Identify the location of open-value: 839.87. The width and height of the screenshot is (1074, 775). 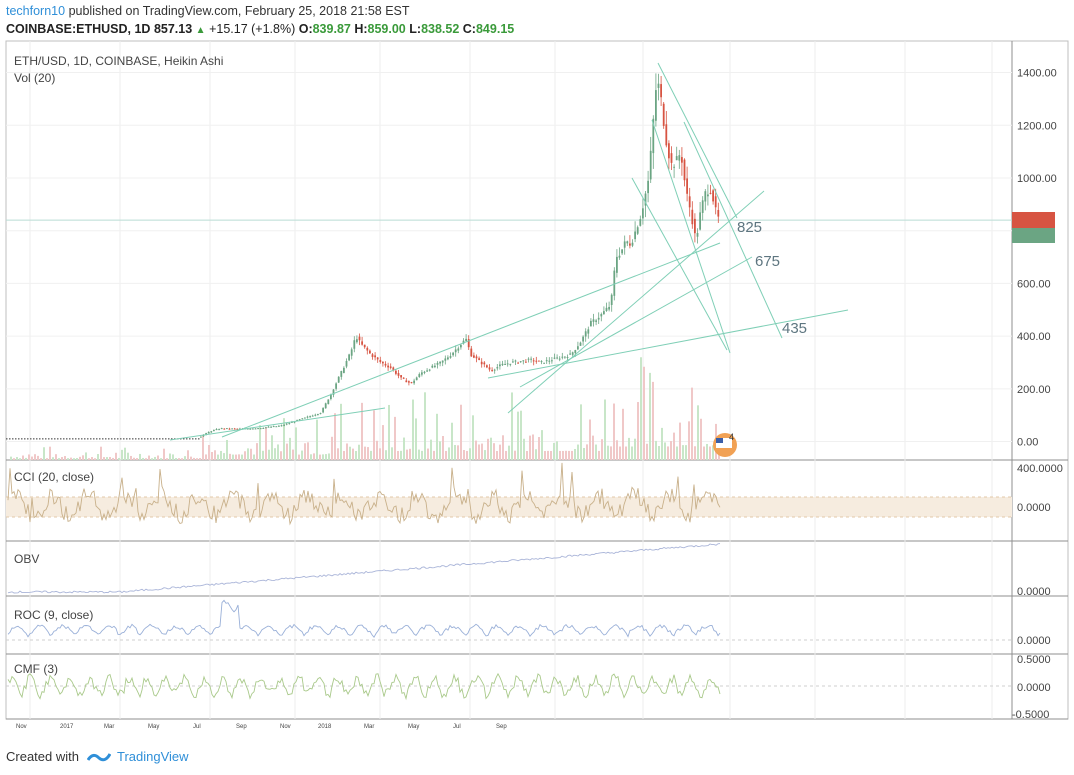
(331, 29).